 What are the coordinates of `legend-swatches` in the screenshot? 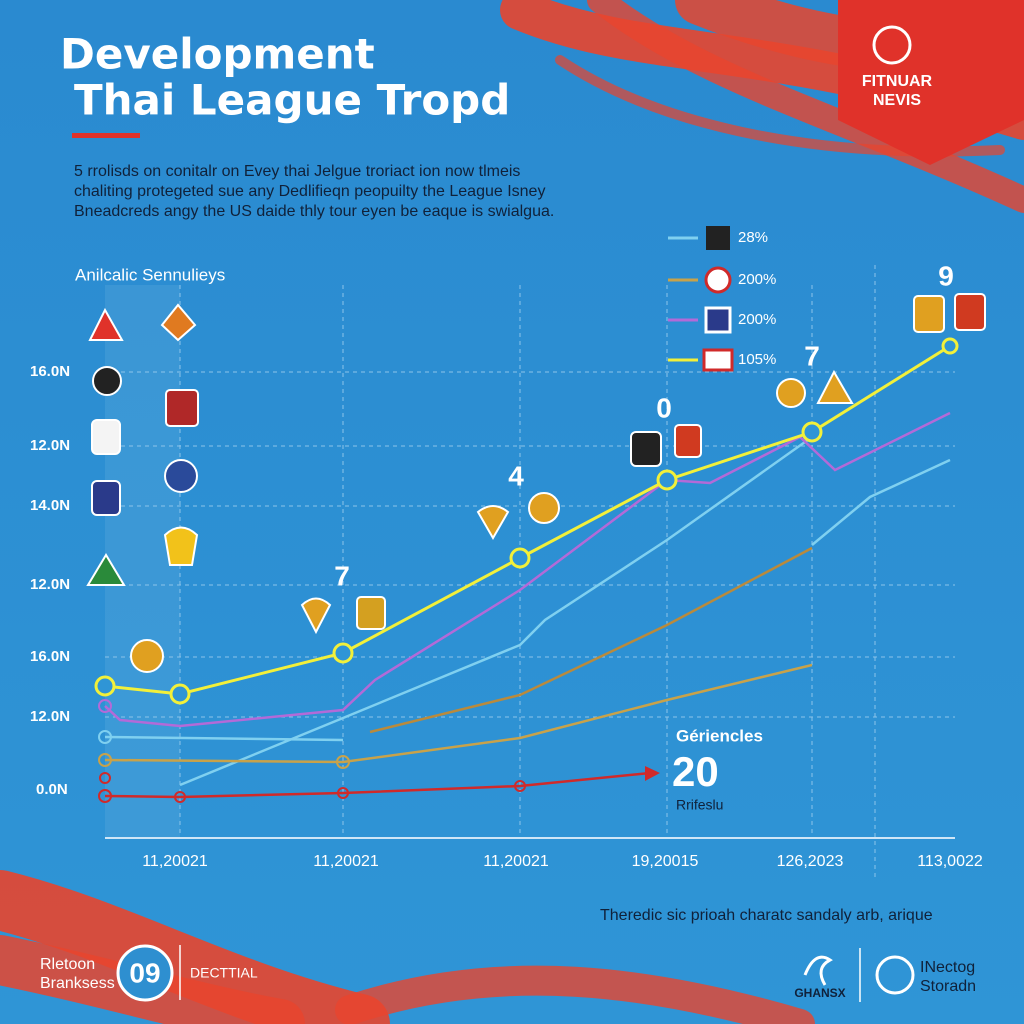 It's located at (701, 299).